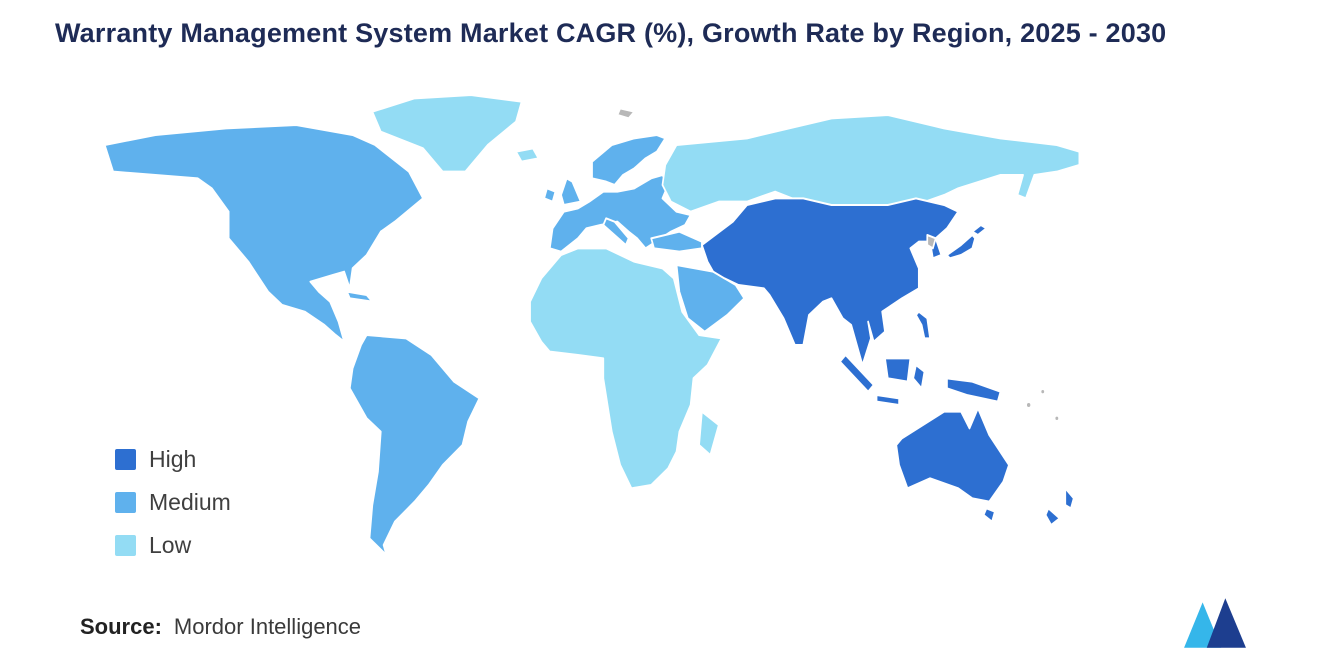 Image resolution: width=1320 pixels, height=665 pixels. What do you see at coordinates (629, 160) in the screenshot?
I see `region-scandinavia` at bounding box center [629, 160].